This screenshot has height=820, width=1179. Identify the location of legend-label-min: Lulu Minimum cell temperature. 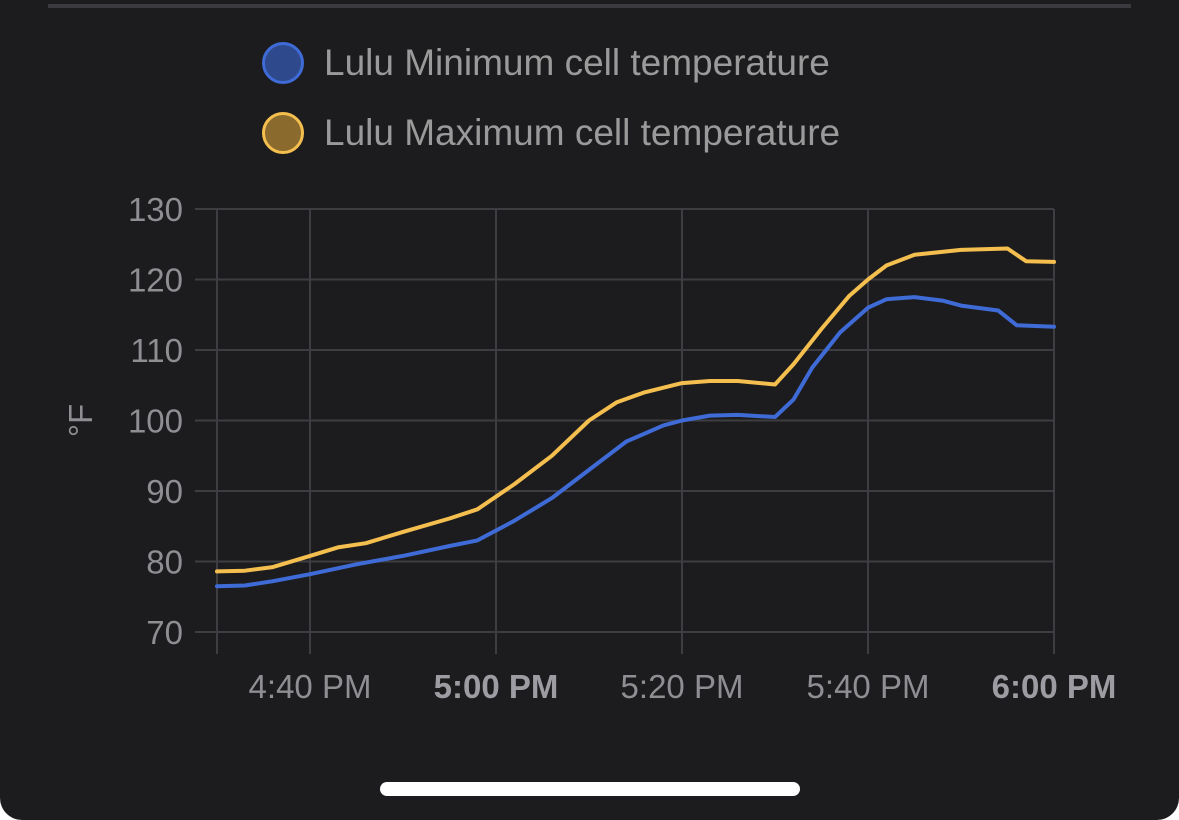
(577, 62).